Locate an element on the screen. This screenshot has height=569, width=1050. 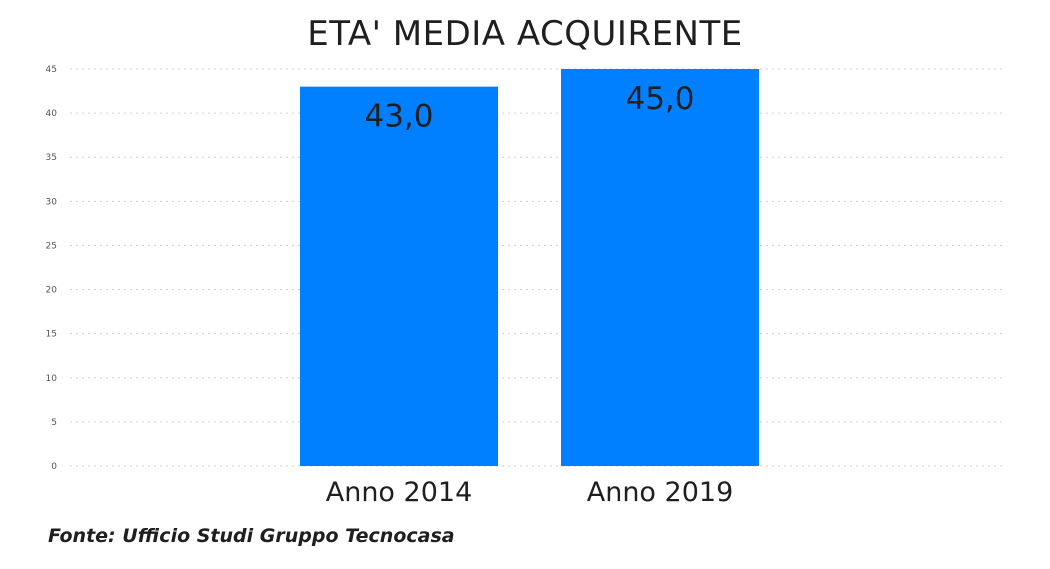
y-tick-label: 40 is located at coordinates (52, 114).